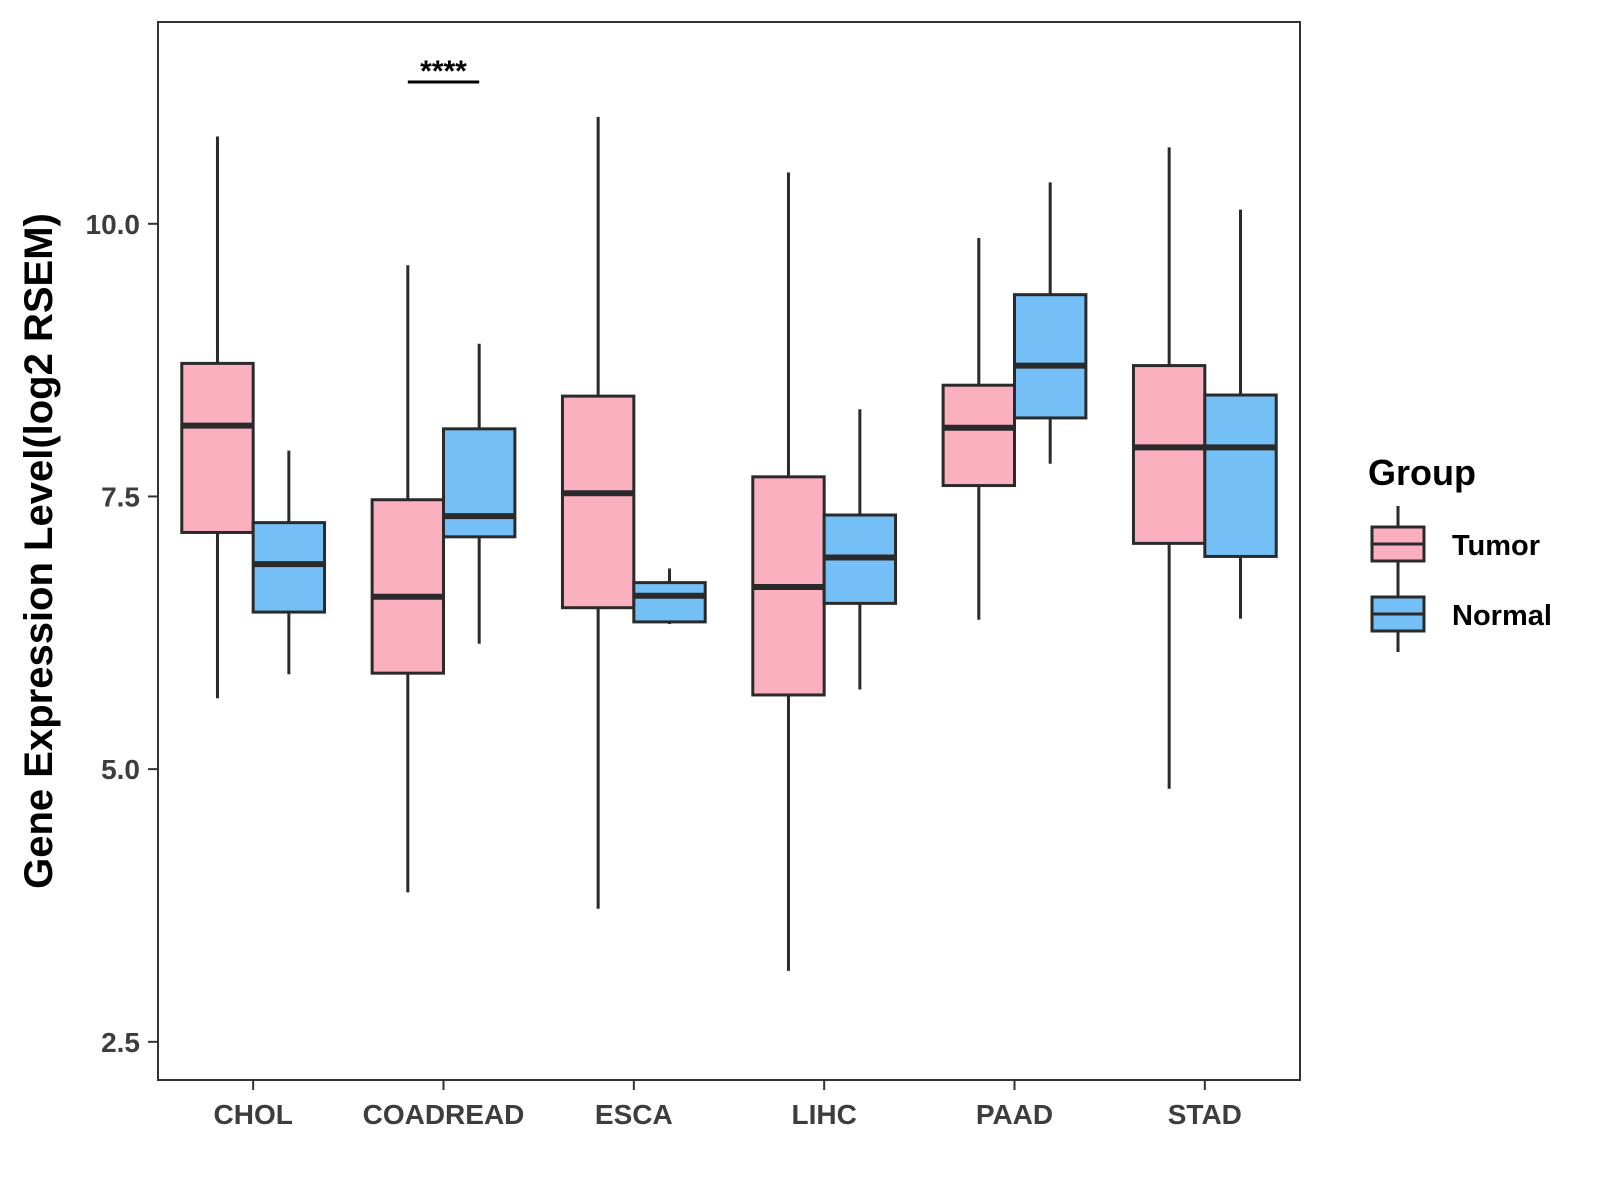 The height and width of the screenshot is (1200, 1600). Describe the element at coordinates (1502, 616) in the screenshot. I see `legend-label: Normal` at that location.